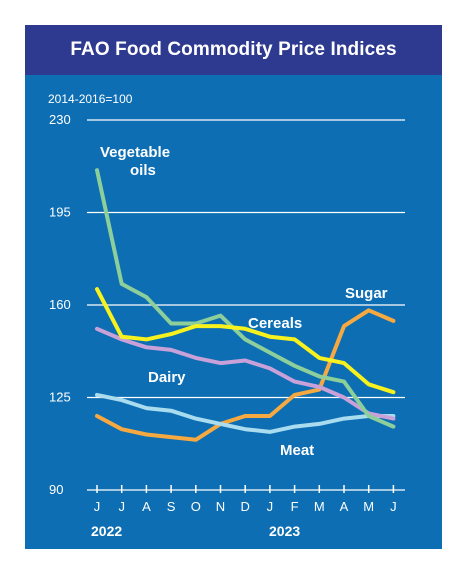 This screenshot has height=578, width=465. I want to click on series-line-dairy, so click(245, 373).